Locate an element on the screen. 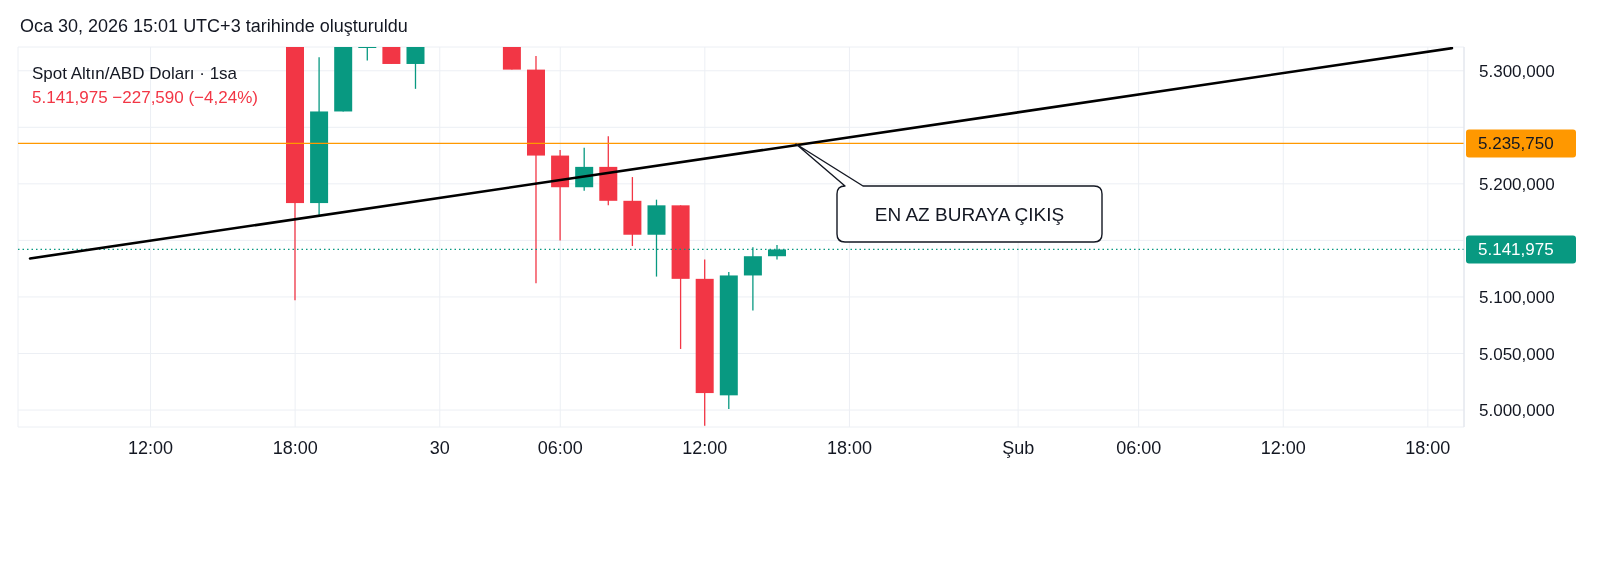 The height and width of the screenshot is (575, 1600). y-tick-label: 5.300,000 is located at coordinates (1517, 71).